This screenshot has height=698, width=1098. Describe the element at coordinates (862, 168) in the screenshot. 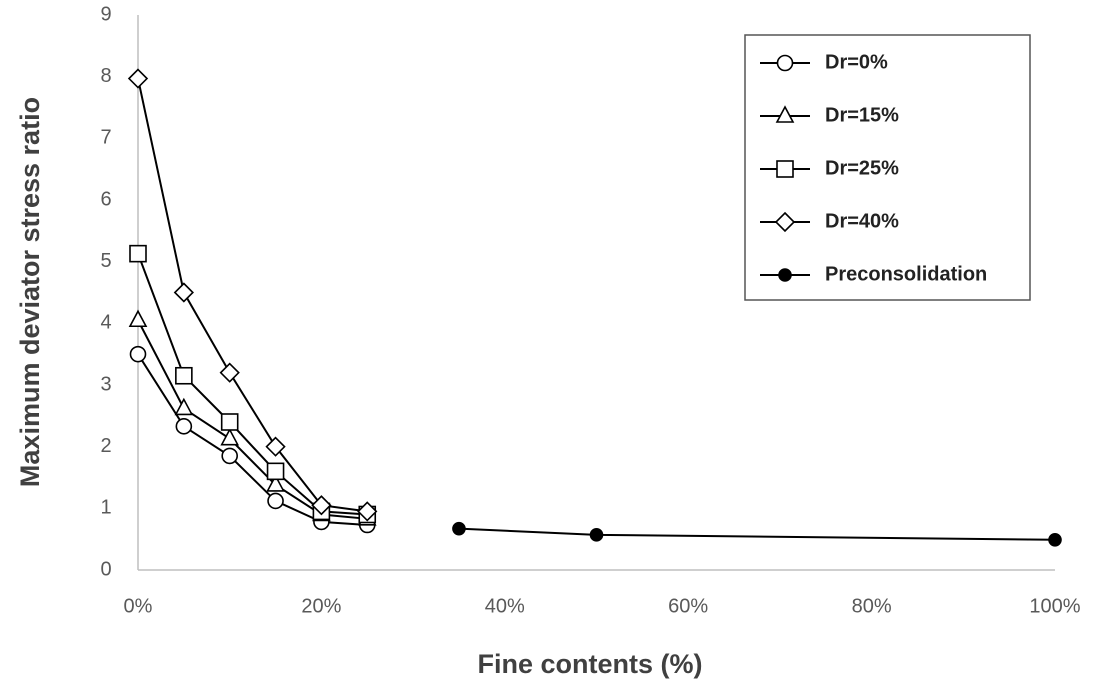

I see `legend-label: Dr=25%` at that location.